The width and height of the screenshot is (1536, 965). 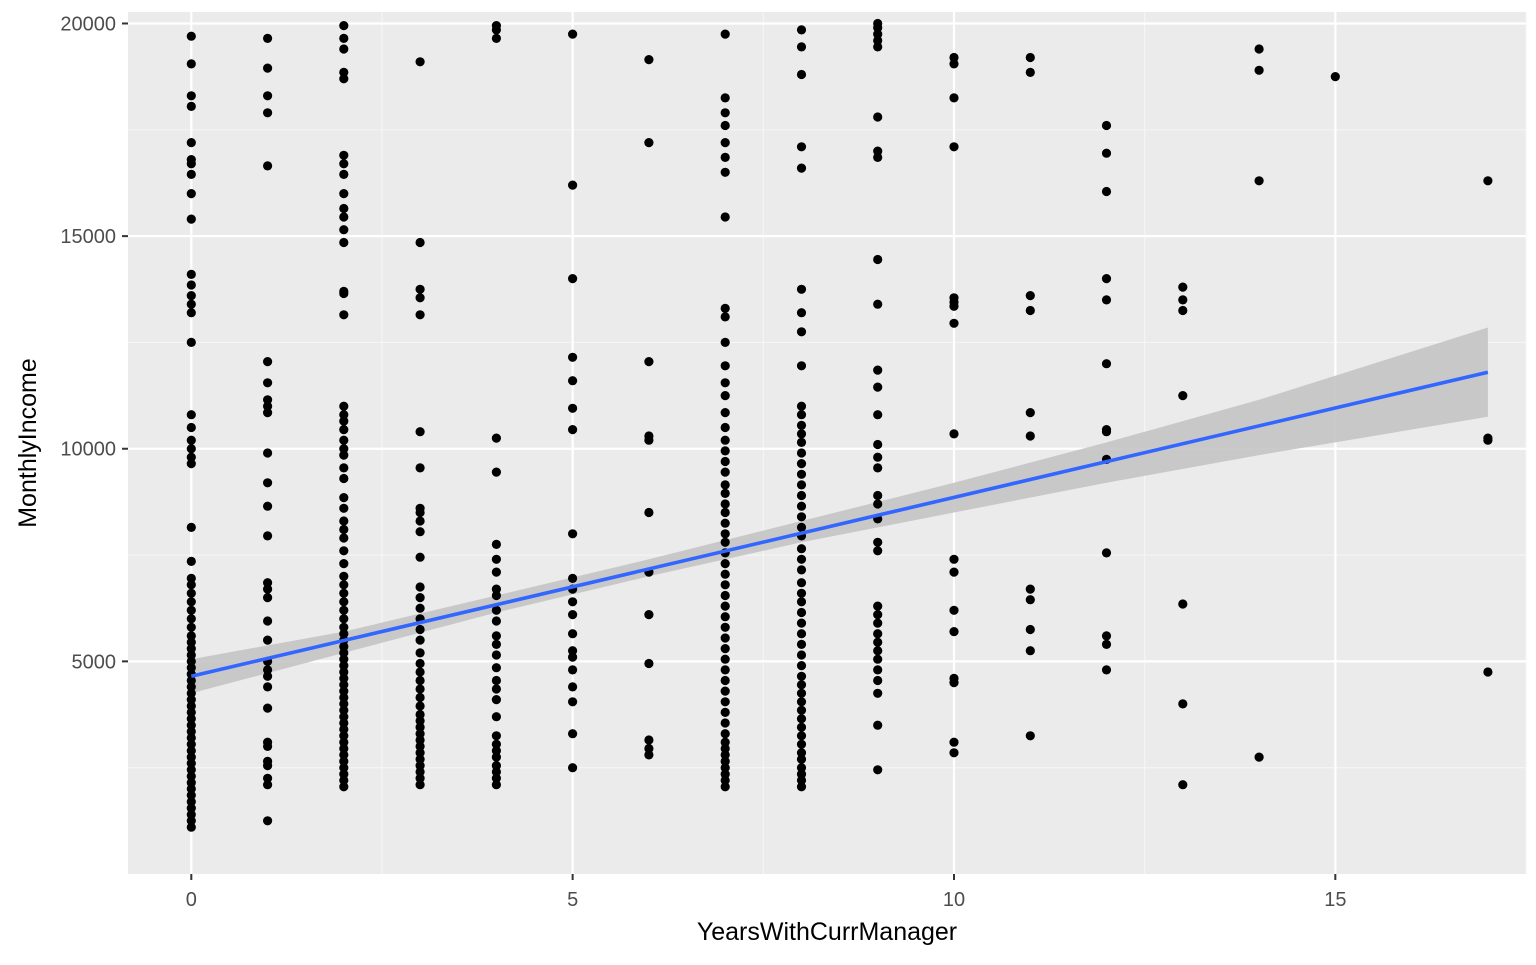 What do you see at coordinates (88, 237) in the screenshot?
I see `y-tick-label: 15000` at bounding box center [88, 237].